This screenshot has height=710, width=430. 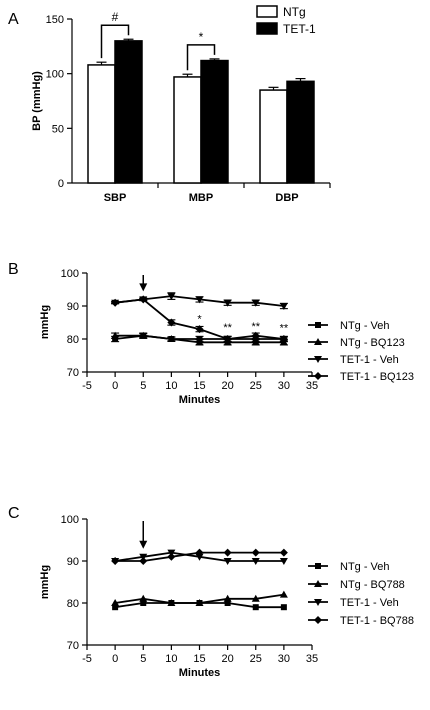 I want to click on x-tick-label: SBP, so click(x=115, y=198).